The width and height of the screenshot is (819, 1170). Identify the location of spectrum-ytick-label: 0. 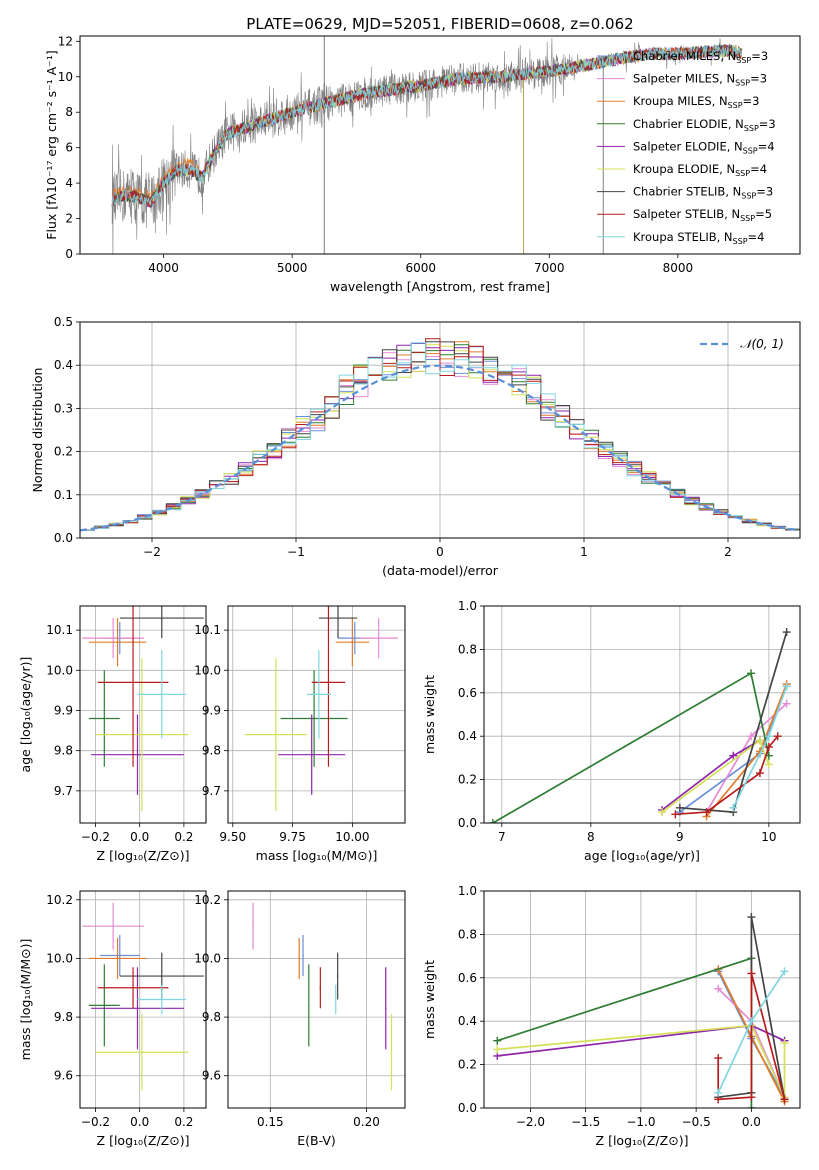
(69, 254).